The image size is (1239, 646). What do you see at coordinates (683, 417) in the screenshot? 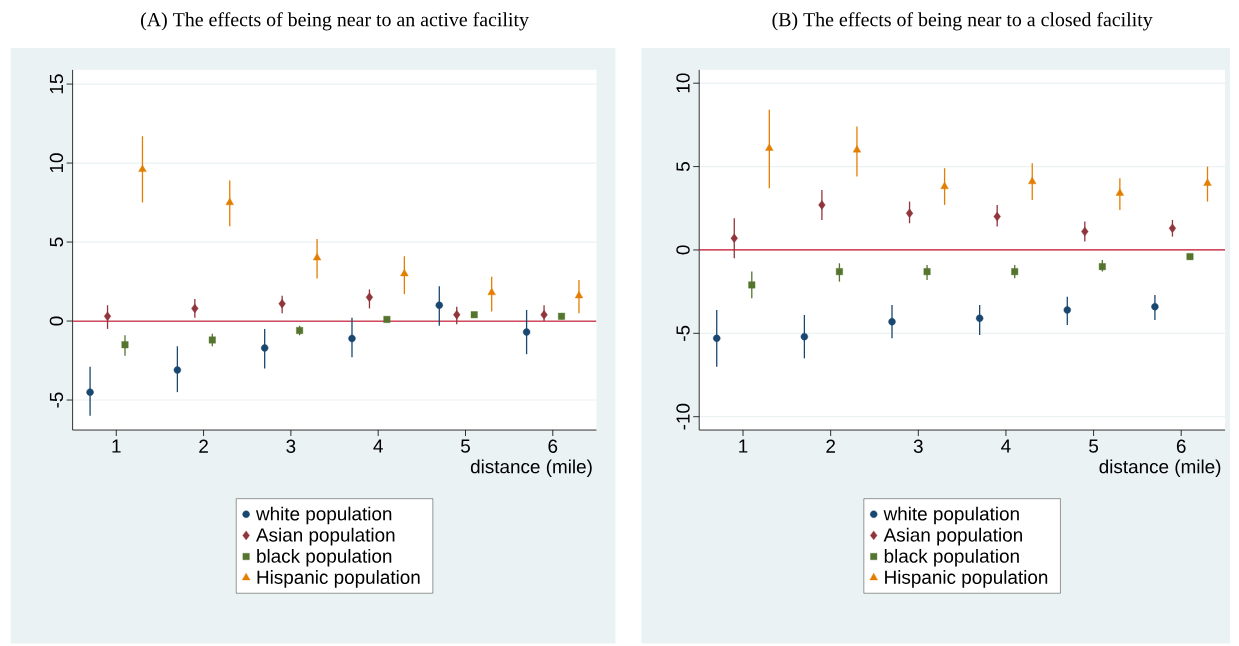
I see `y-tick-label: -10` at bounding box center [683, 417].